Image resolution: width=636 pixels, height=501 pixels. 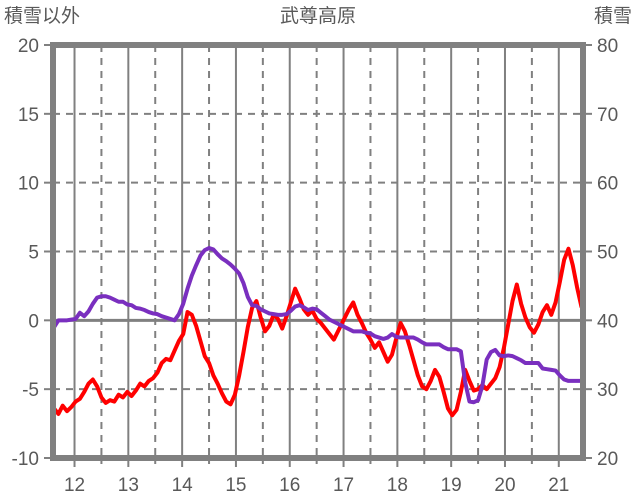 I want to click on x-tick-label: 15, so click(x=235, y=485).